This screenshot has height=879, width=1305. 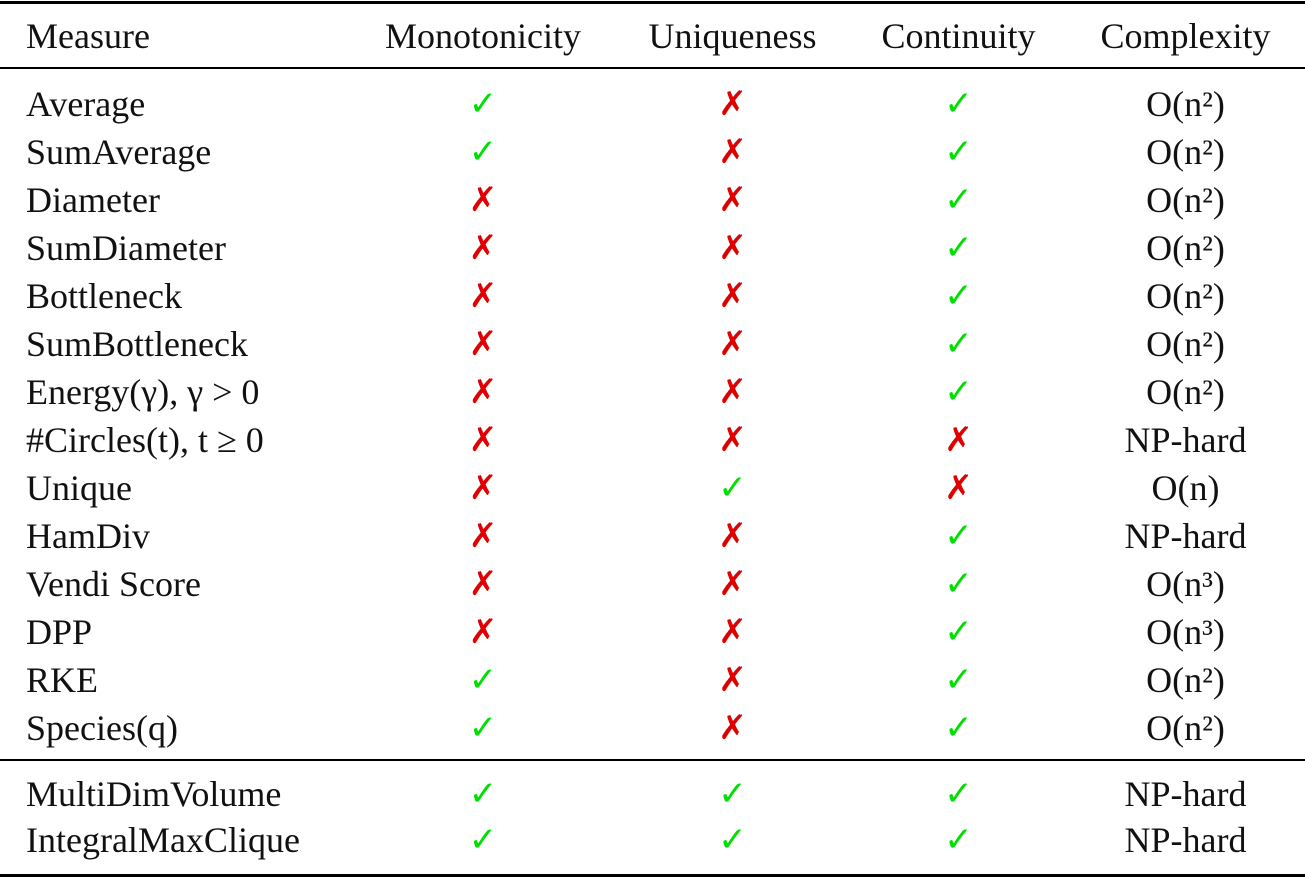 What do you see at coordinates (104, 296) in the screenshot?
I see `measure-cell: Bottleneck` at bounding box center [104, 296].